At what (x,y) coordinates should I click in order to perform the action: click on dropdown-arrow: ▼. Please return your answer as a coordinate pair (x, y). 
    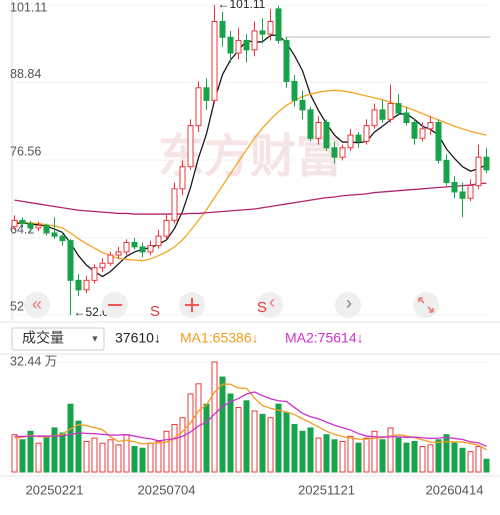
    Looking at the image, I should click on (95, 338).